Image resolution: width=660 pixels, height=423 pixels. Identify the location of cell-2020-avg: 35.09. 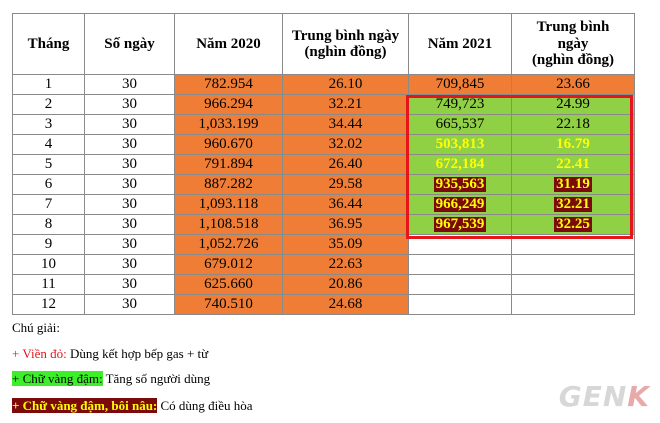
(345, 244).